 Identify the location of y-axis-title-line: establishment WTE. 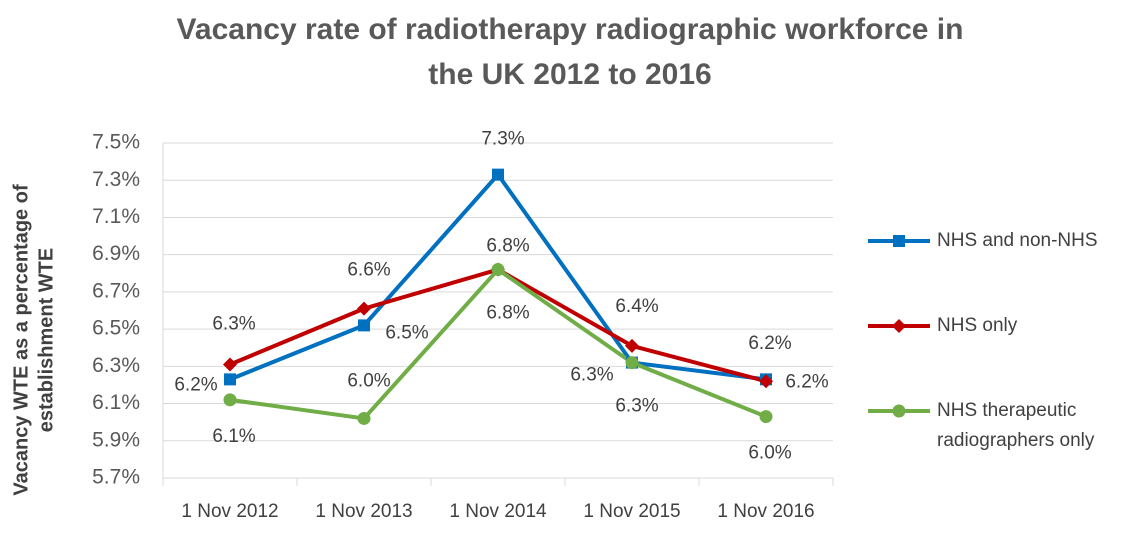
(46, 340).